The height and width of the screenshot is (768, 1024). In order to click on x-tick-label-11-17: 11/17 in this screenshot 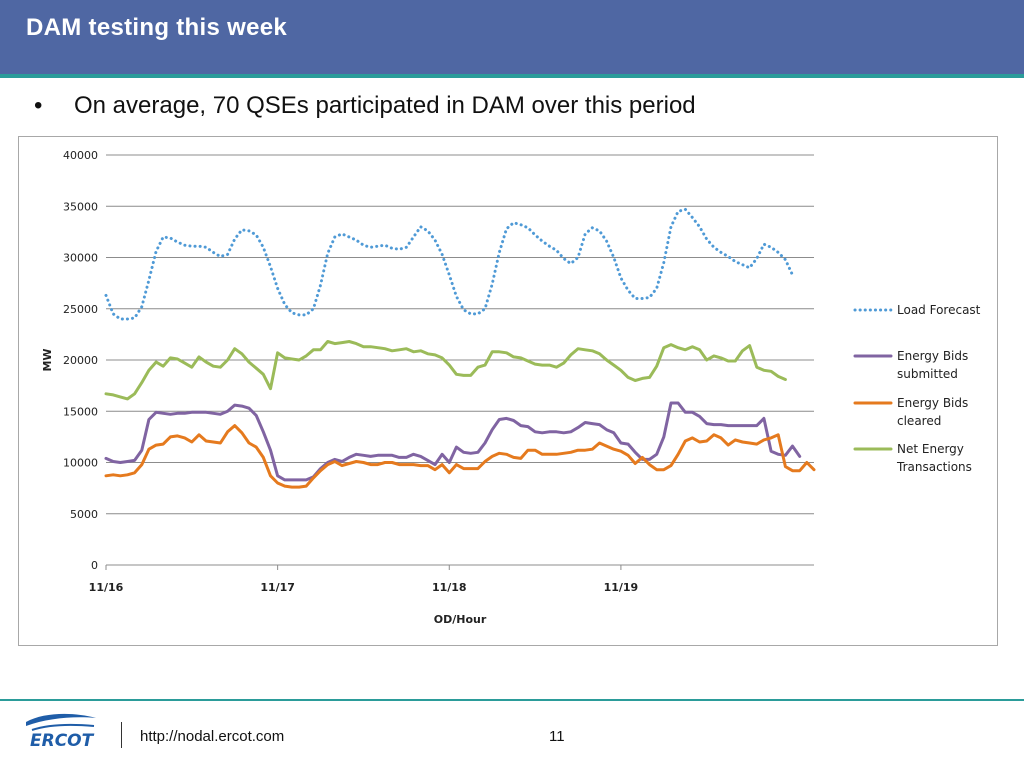, I will do `click(277, 587)`.